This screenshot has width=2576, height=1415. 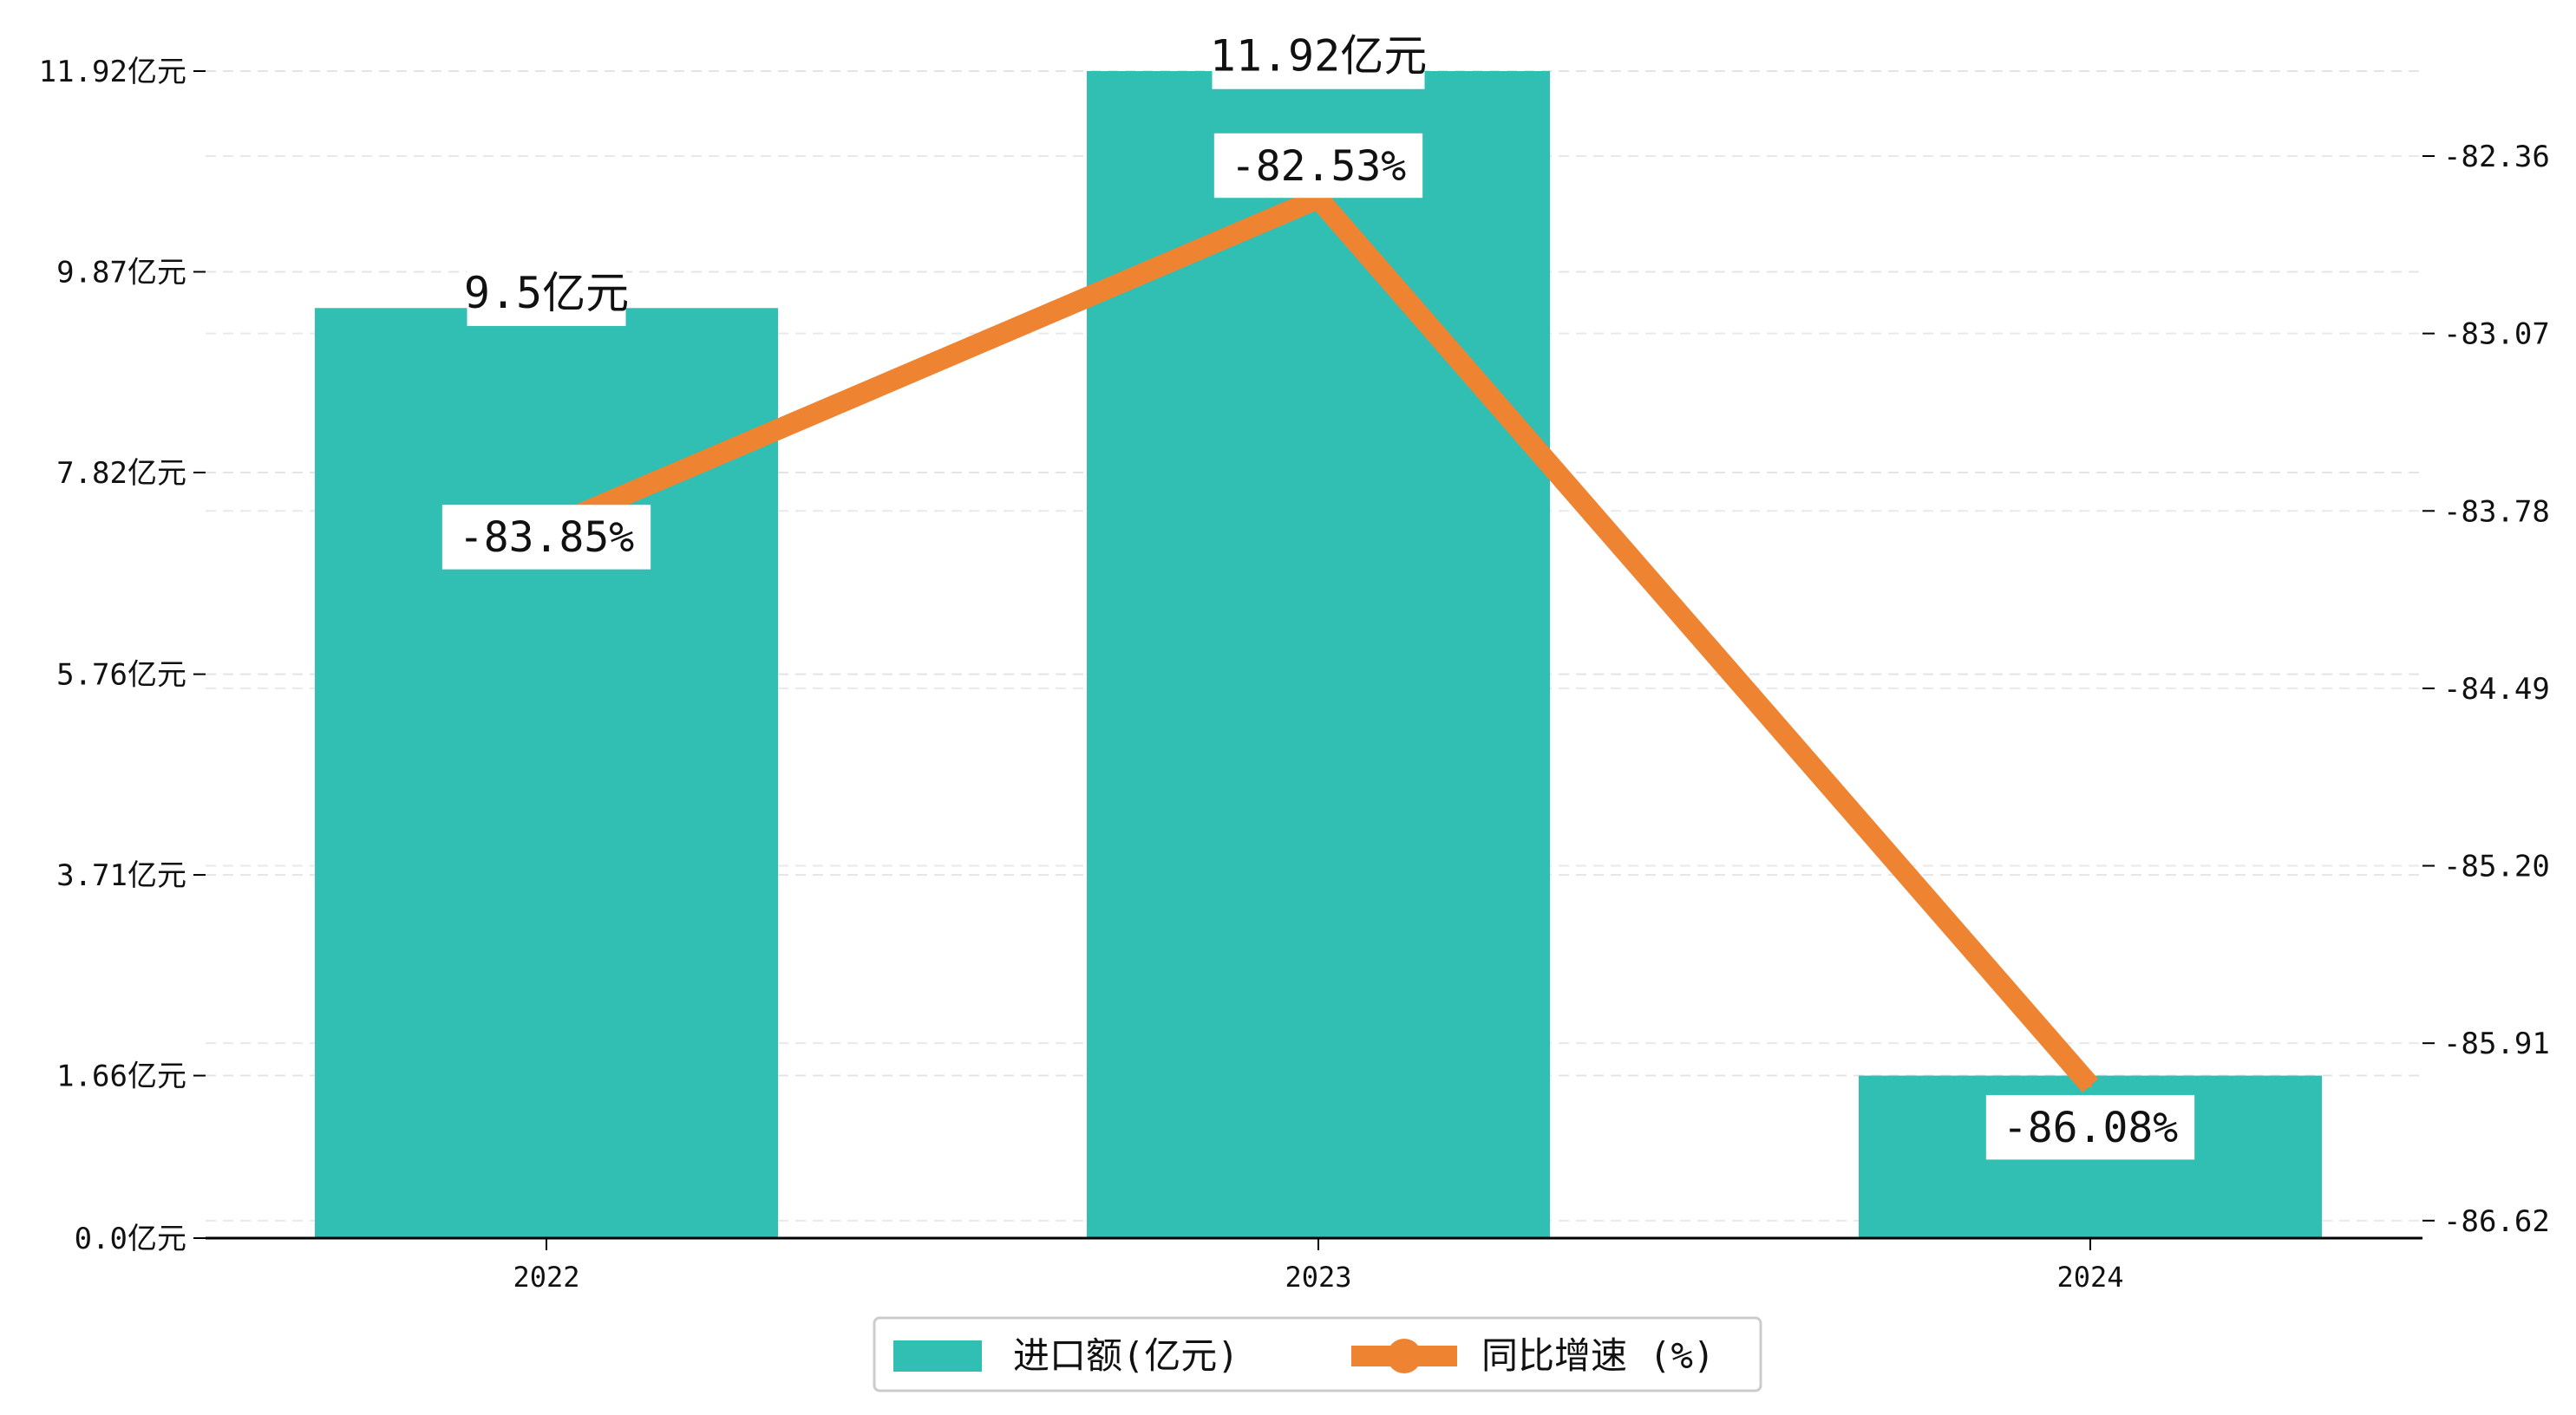 I want to click on x-tick-label: 2022, so click(x=546, y=1277).